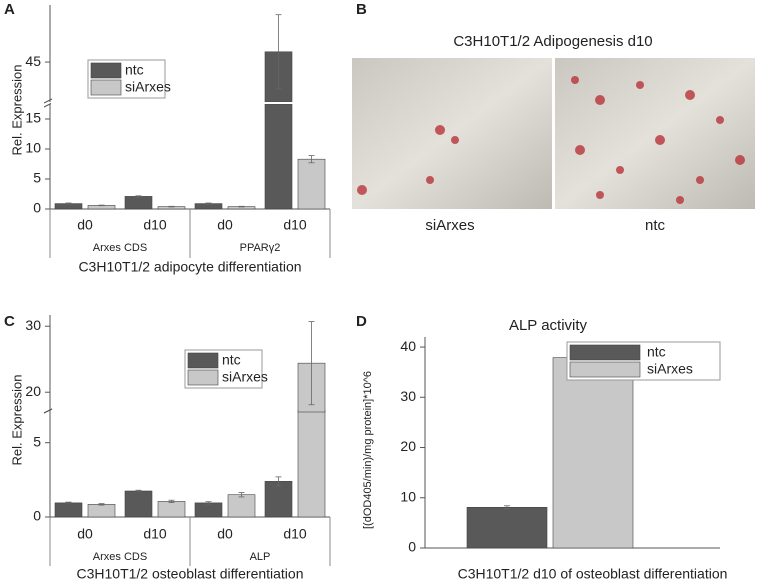  Describe the element at coordinates (9, 9) in the screenshot. I see `panel-letter: A` at that location.